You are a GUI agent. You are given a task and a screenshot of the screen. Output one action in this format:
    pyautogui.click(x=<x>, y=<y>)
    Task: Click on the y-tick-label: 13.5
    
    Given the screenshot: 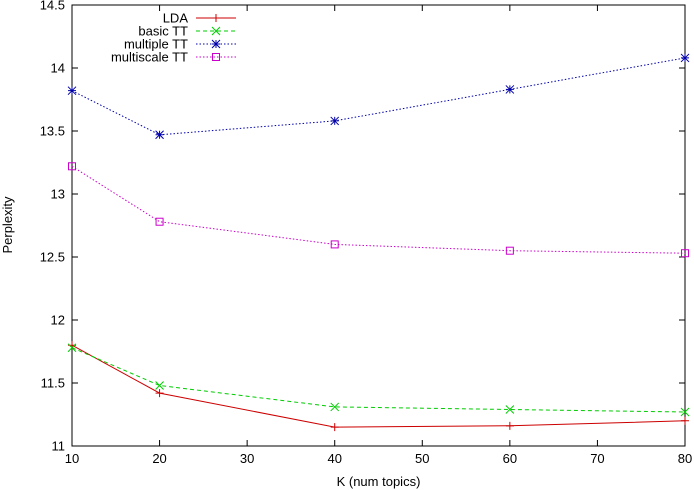 What is the action you would take?
    pyautogui.click(x=52, y=131)
    